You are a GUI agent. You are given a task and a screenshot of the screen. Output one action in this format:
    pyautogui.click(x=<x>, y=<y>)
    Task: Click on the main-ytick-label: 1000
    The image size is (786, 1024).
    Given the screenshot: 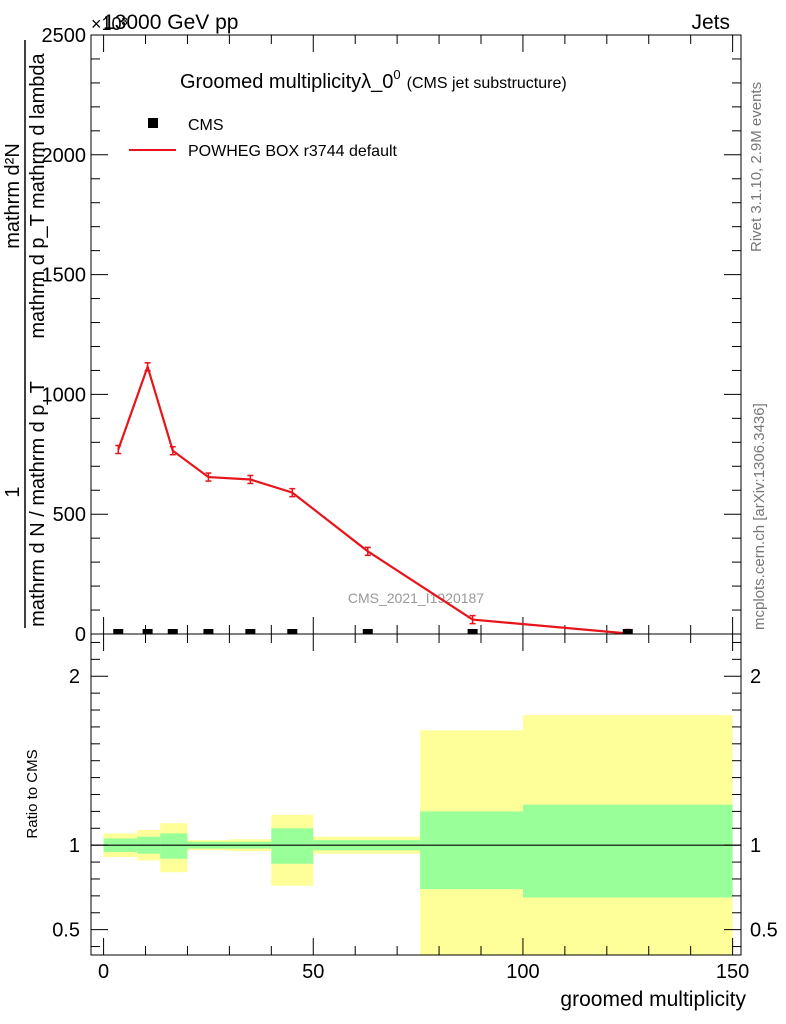 What is the action you would take?
    pyautogui.click(x=64, y=395)
    